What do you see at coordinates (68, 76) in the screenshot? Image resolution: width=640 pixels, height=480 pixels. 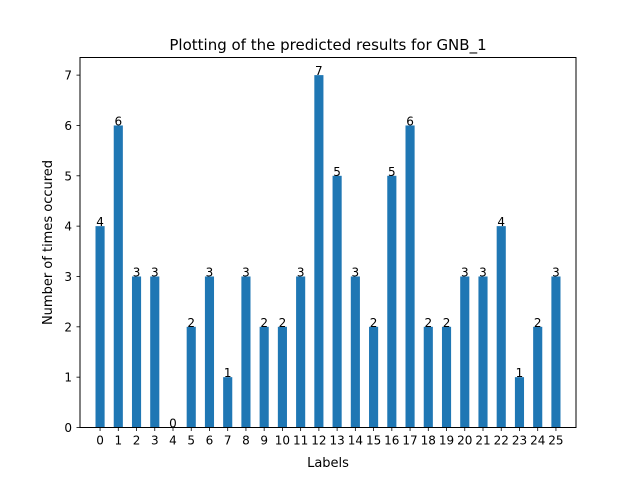 I see `y-tick-label-7: 7` at bounding box center [68, 76].